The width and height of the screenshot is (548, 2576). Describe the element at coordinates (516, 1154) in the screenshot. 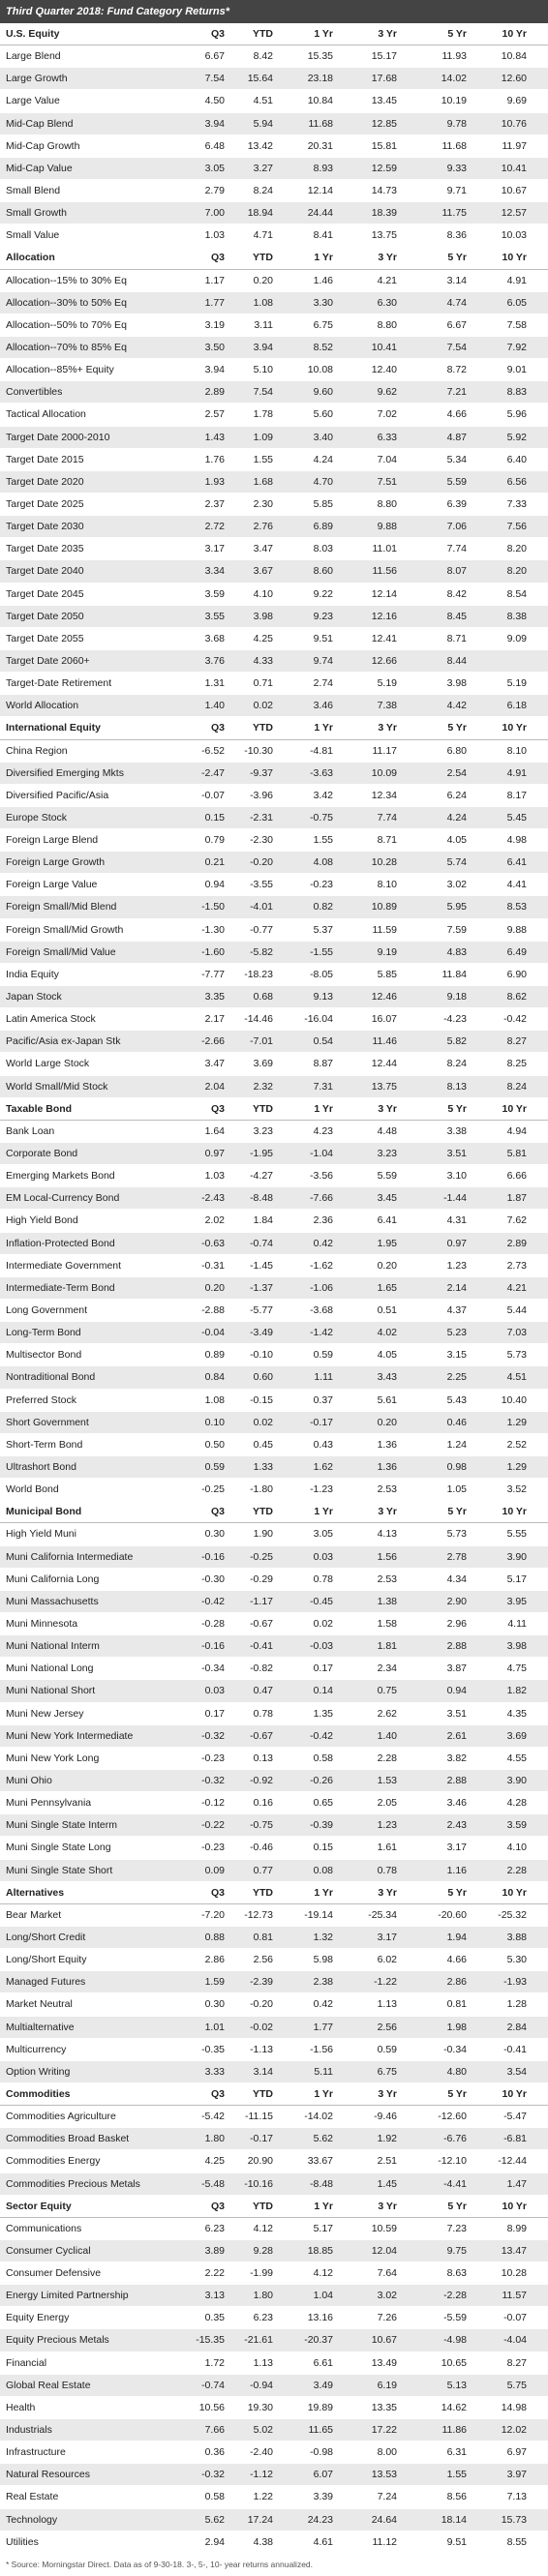

I see `return-value: 5.81` at that location.